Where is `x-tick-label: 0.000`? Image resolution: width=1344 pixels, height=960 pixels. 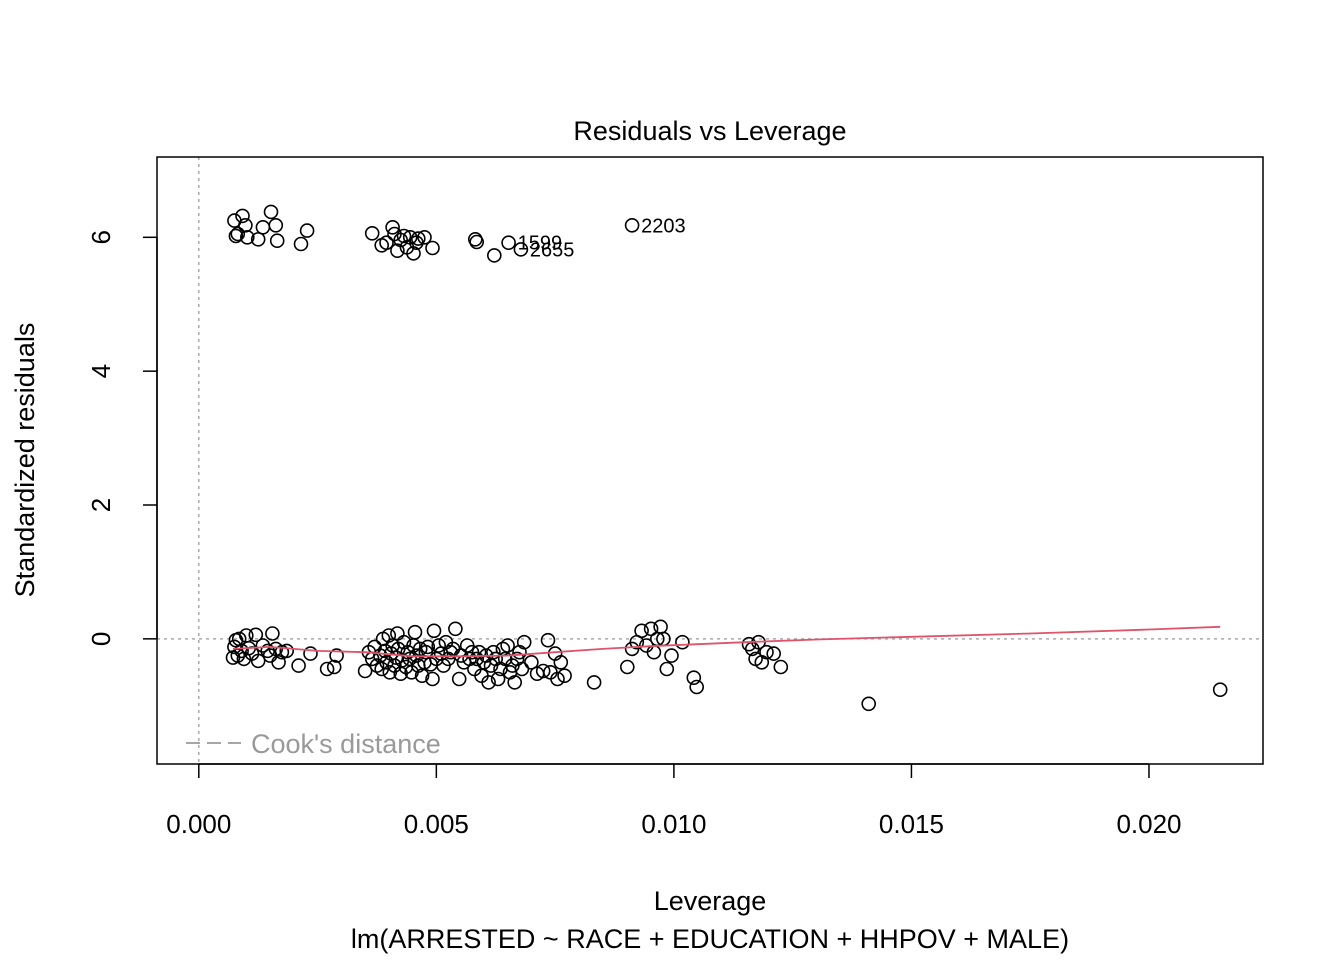
x-tick-label: 0.000 is located at coordinates (198, 824).